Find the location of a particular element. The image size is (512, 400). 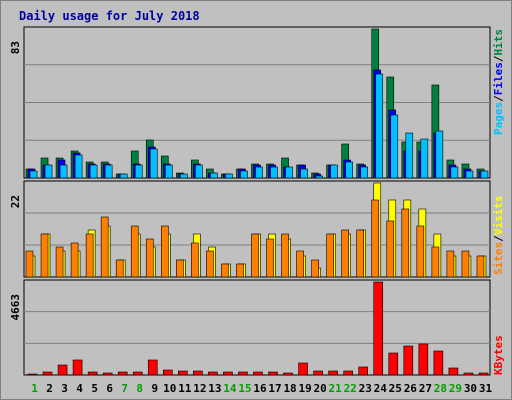

legend-item-hits: Hits is located at coordinates (498, 42).